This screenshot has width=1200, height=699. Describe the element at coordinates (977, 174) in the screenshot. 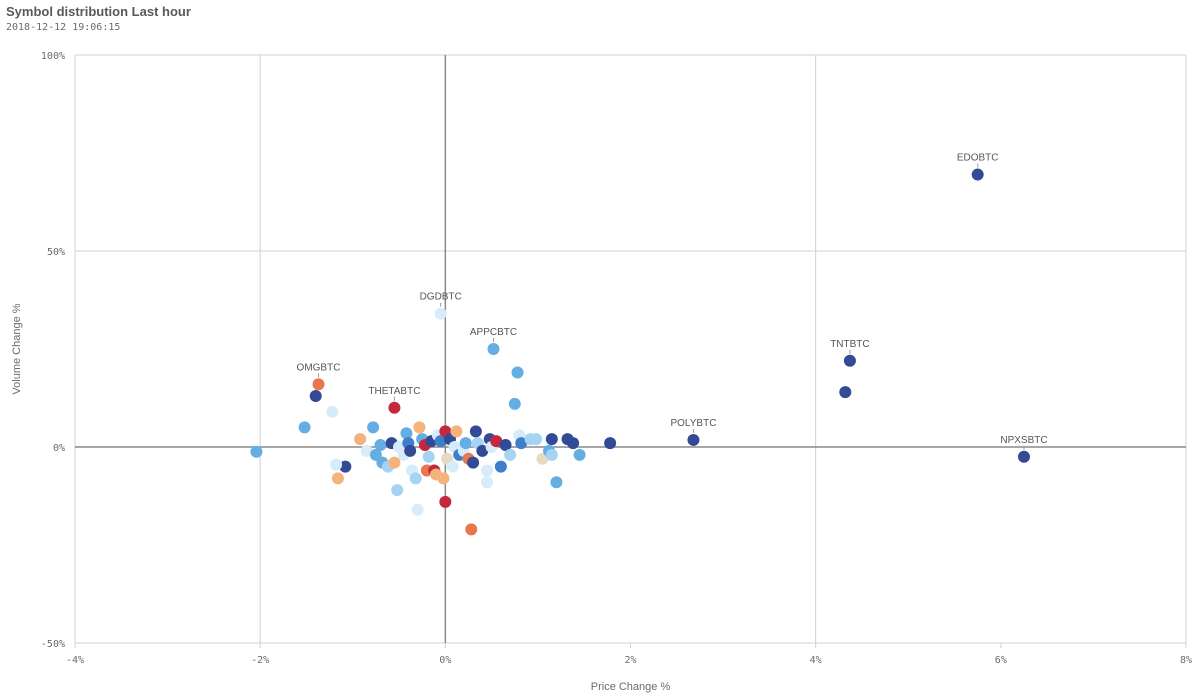

I see `point-edobtc` at that location.